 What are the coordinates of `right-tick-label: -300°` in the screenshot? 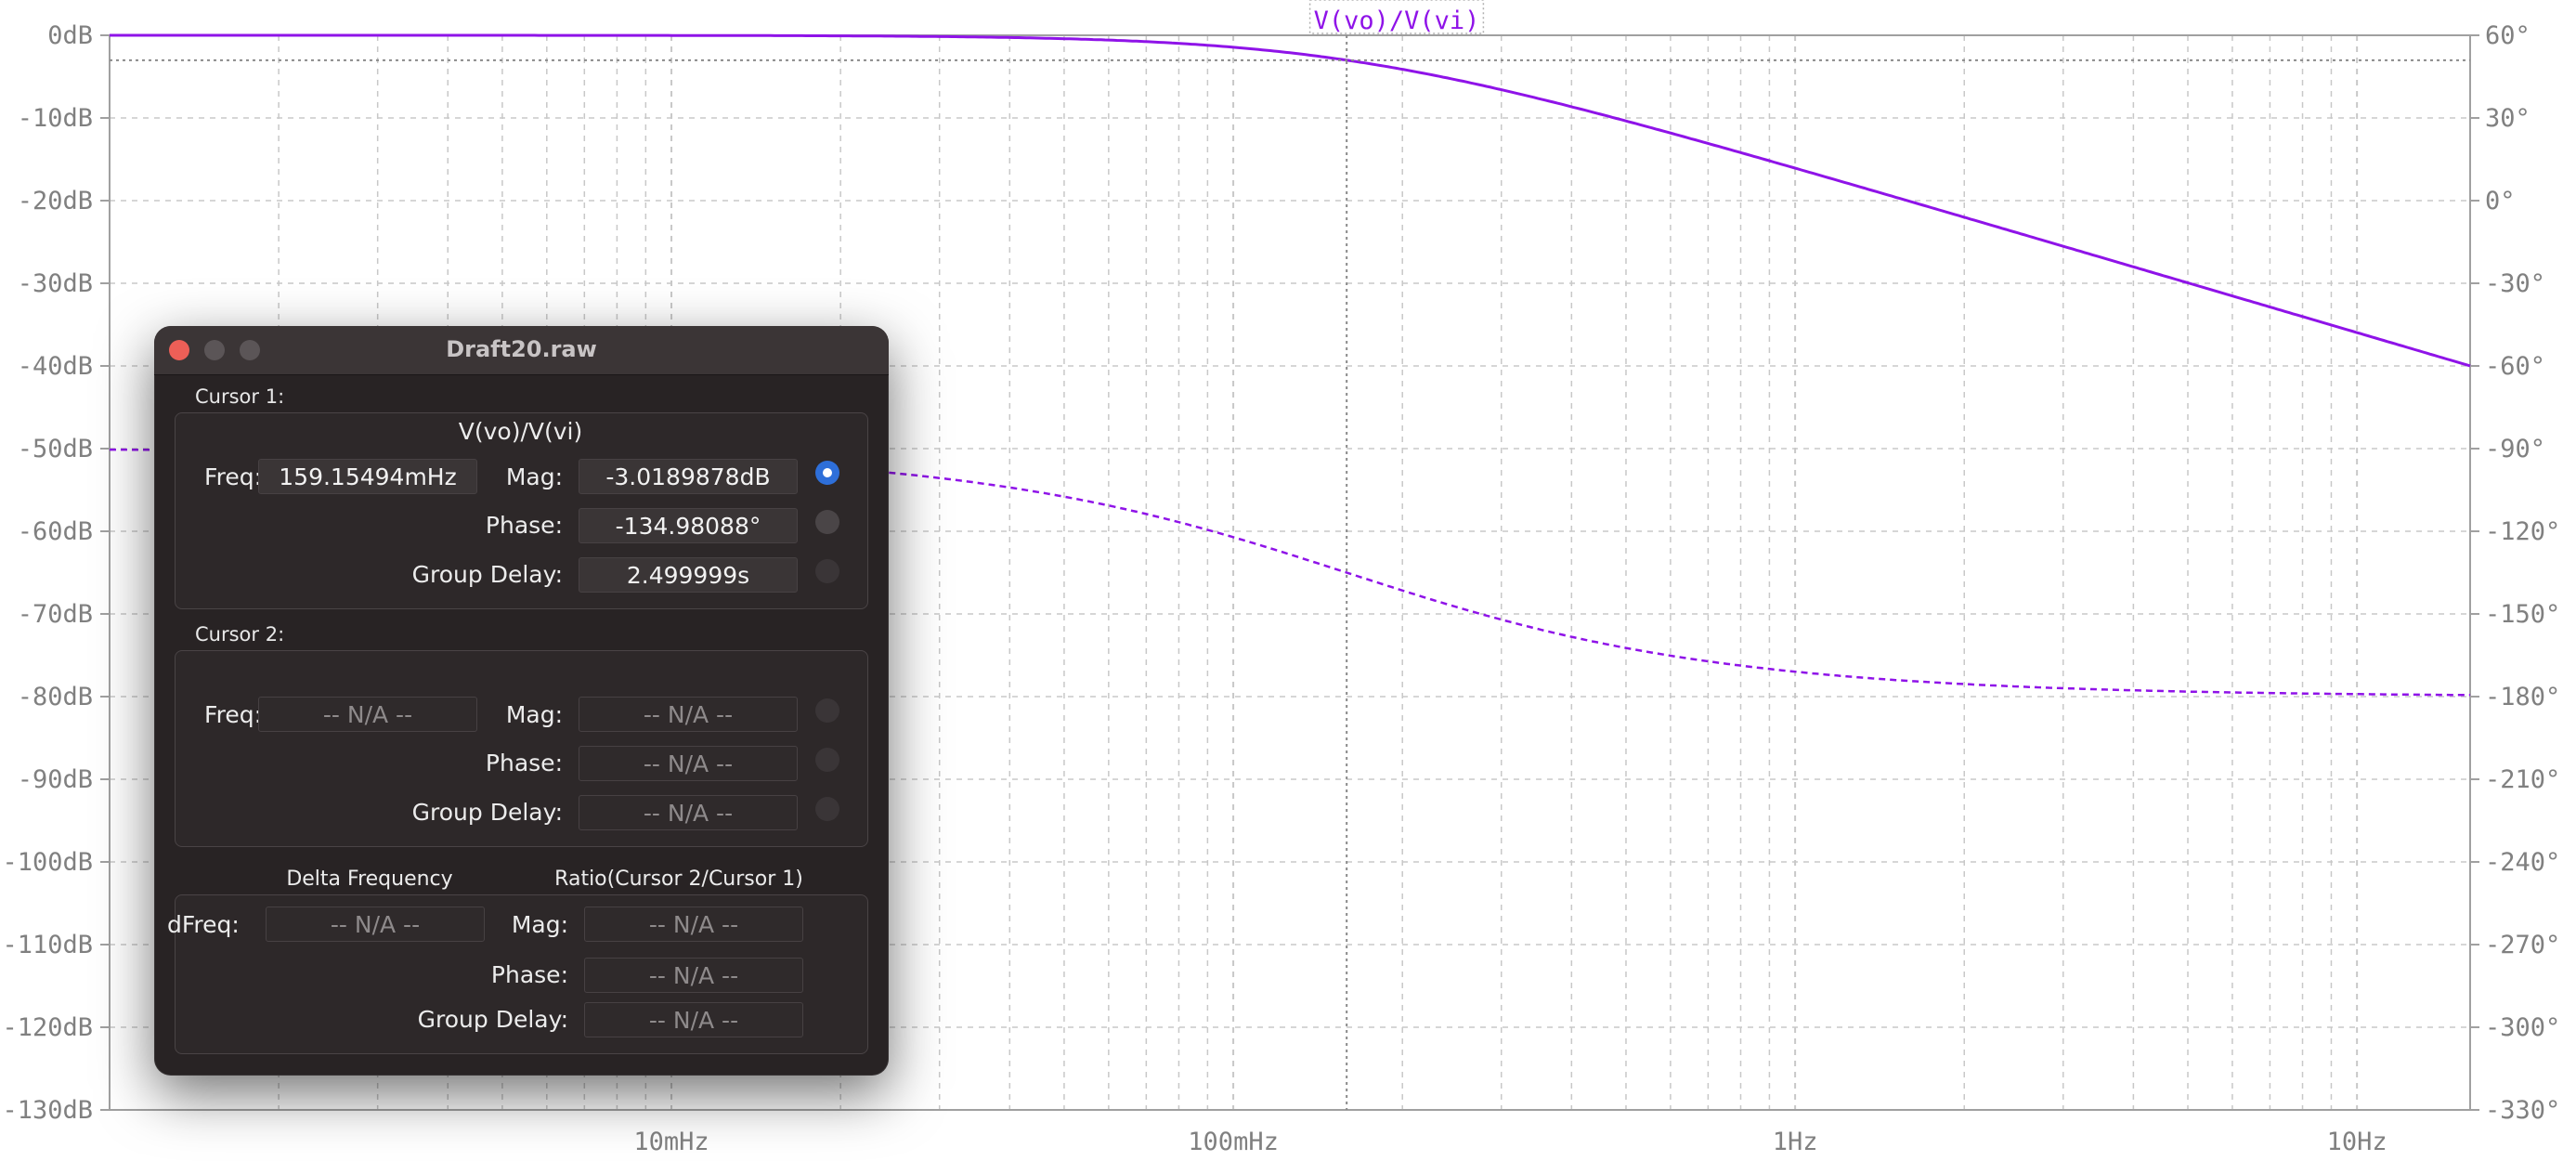 It's located at (2522, 1027).